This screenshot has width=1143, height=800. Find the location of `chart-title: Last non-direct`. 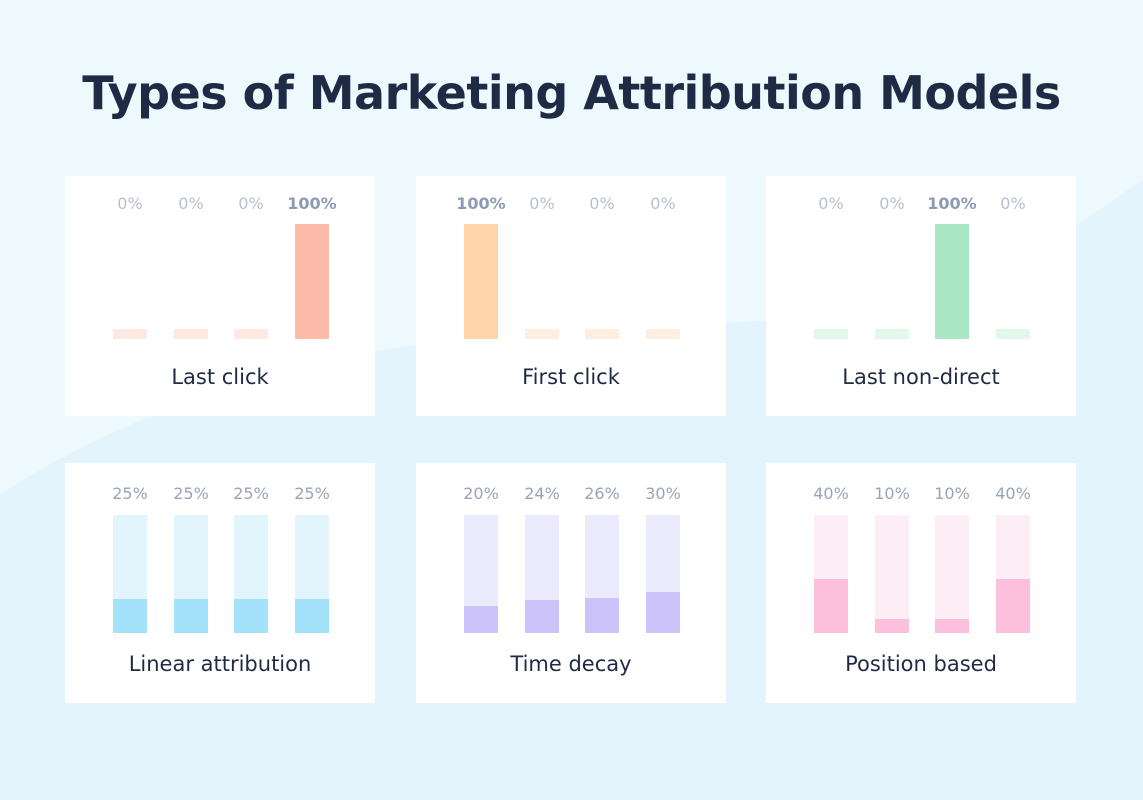

chart-title: Last non-direct is located at coordinates (921, 377).